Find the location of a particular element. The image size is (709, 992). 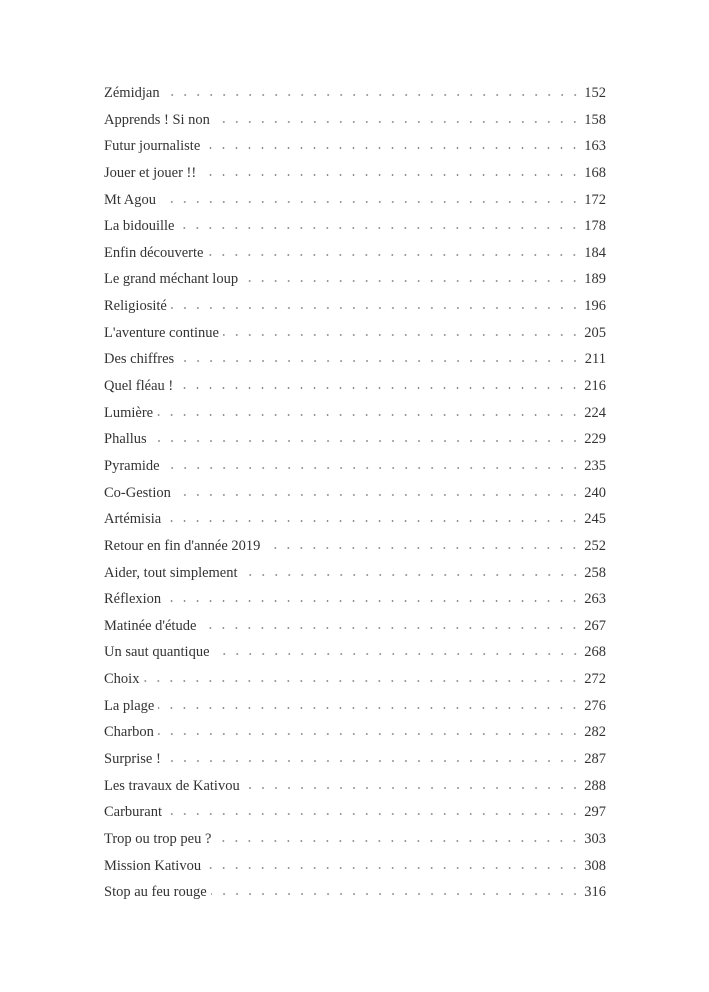

toc-entry-page: 263 is located at coordinates (595, 599).